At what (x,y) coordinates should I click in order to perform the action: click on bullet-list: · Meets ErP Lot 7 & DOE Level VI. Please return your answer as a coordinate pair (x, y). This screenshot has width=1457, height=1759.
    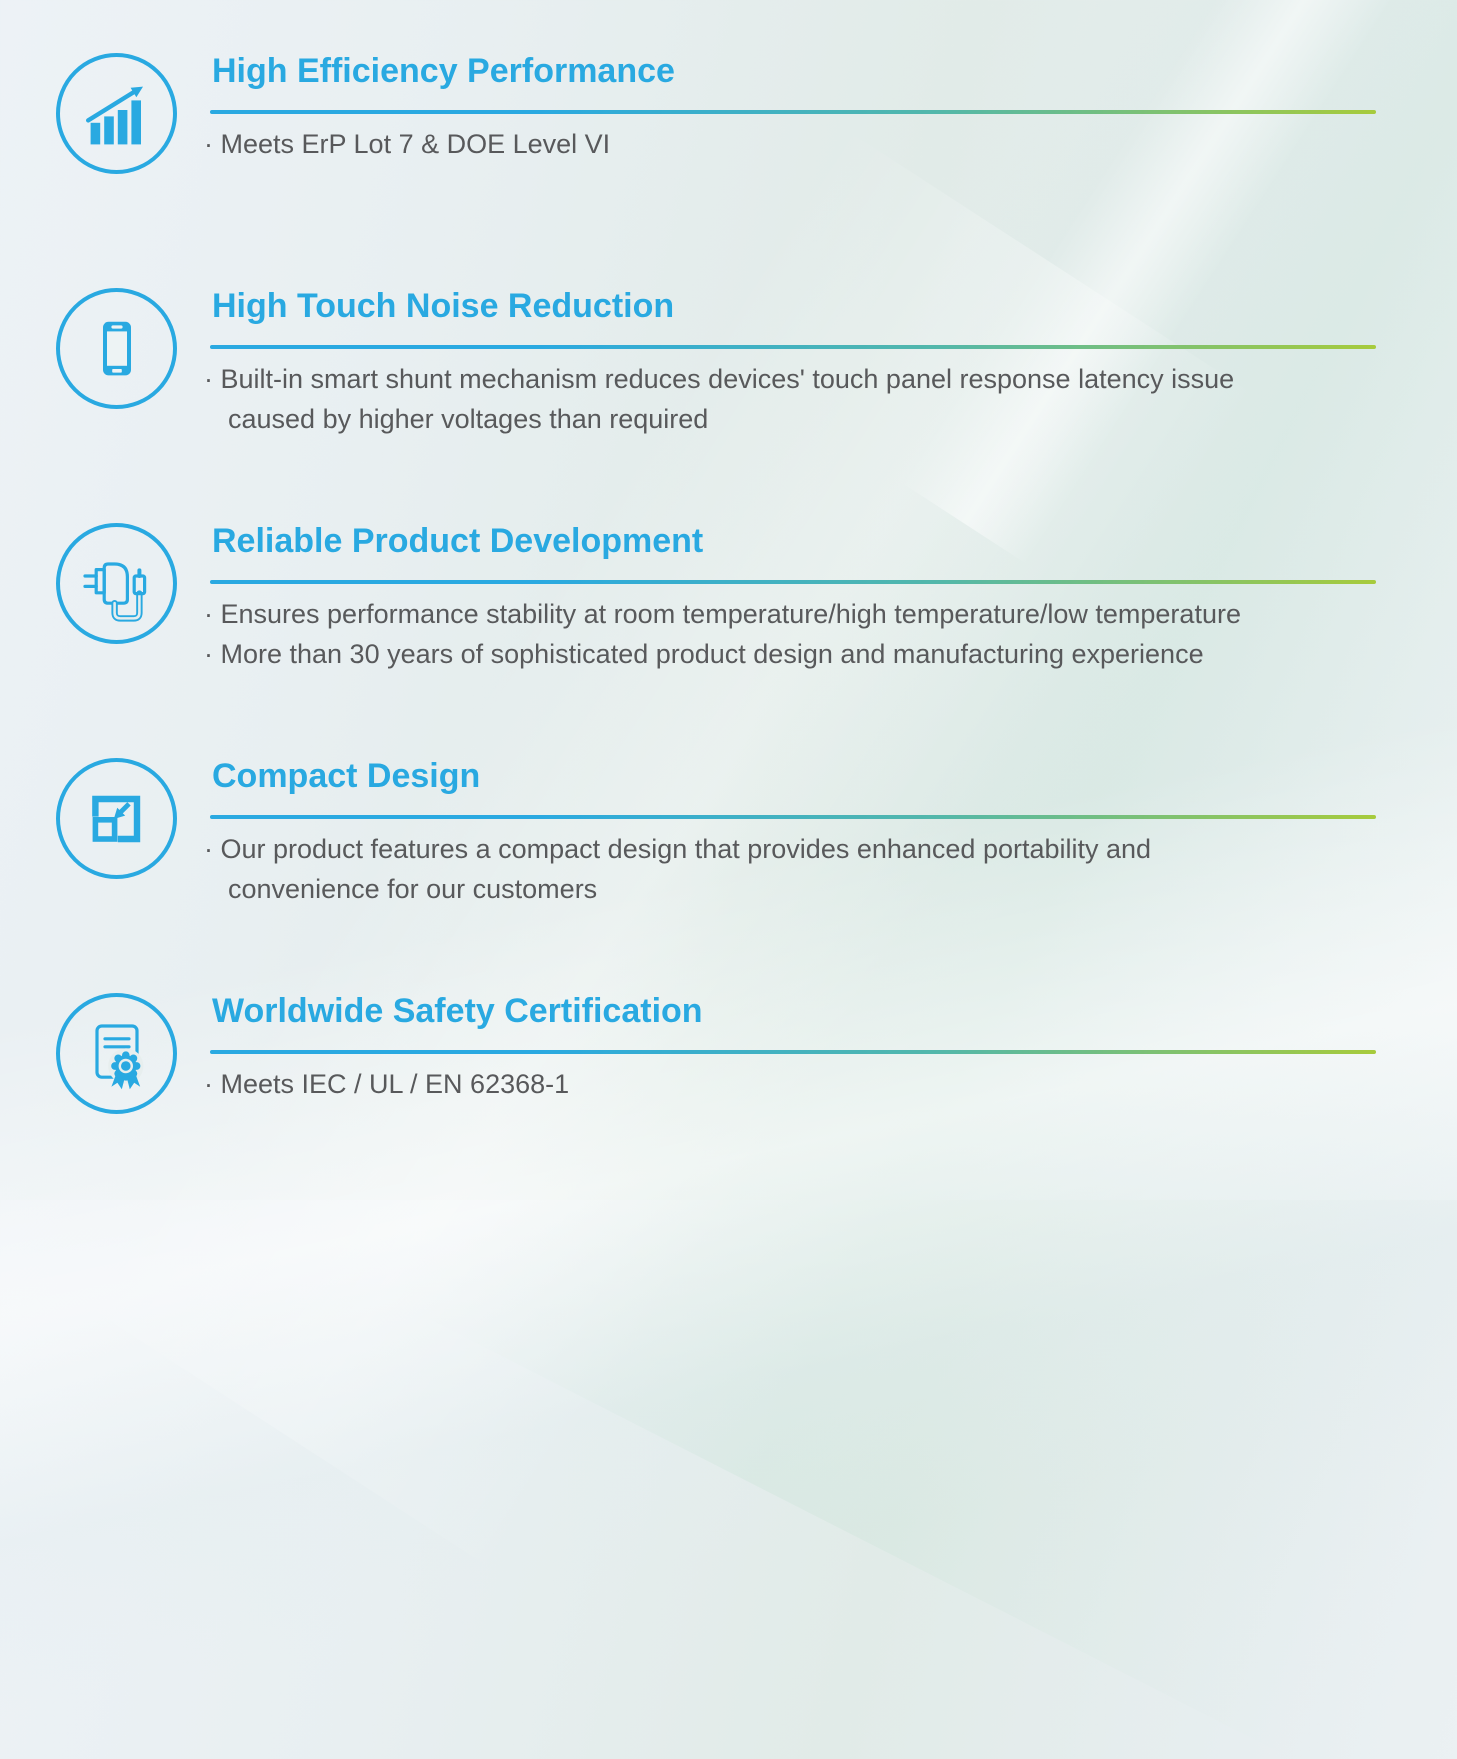
    Looking at the image, I should click on (830, 144).